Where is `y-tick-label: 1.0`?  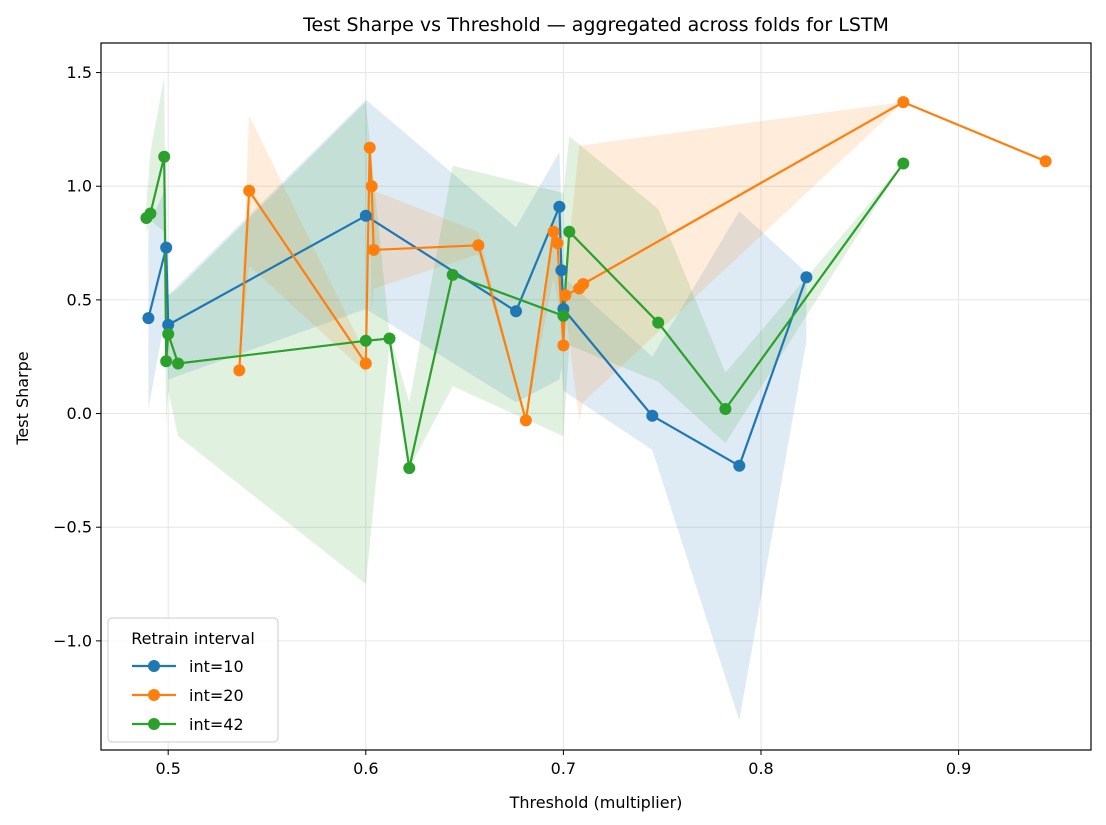 y-tick-label: 1.0 is located at coordinates (79, 186).